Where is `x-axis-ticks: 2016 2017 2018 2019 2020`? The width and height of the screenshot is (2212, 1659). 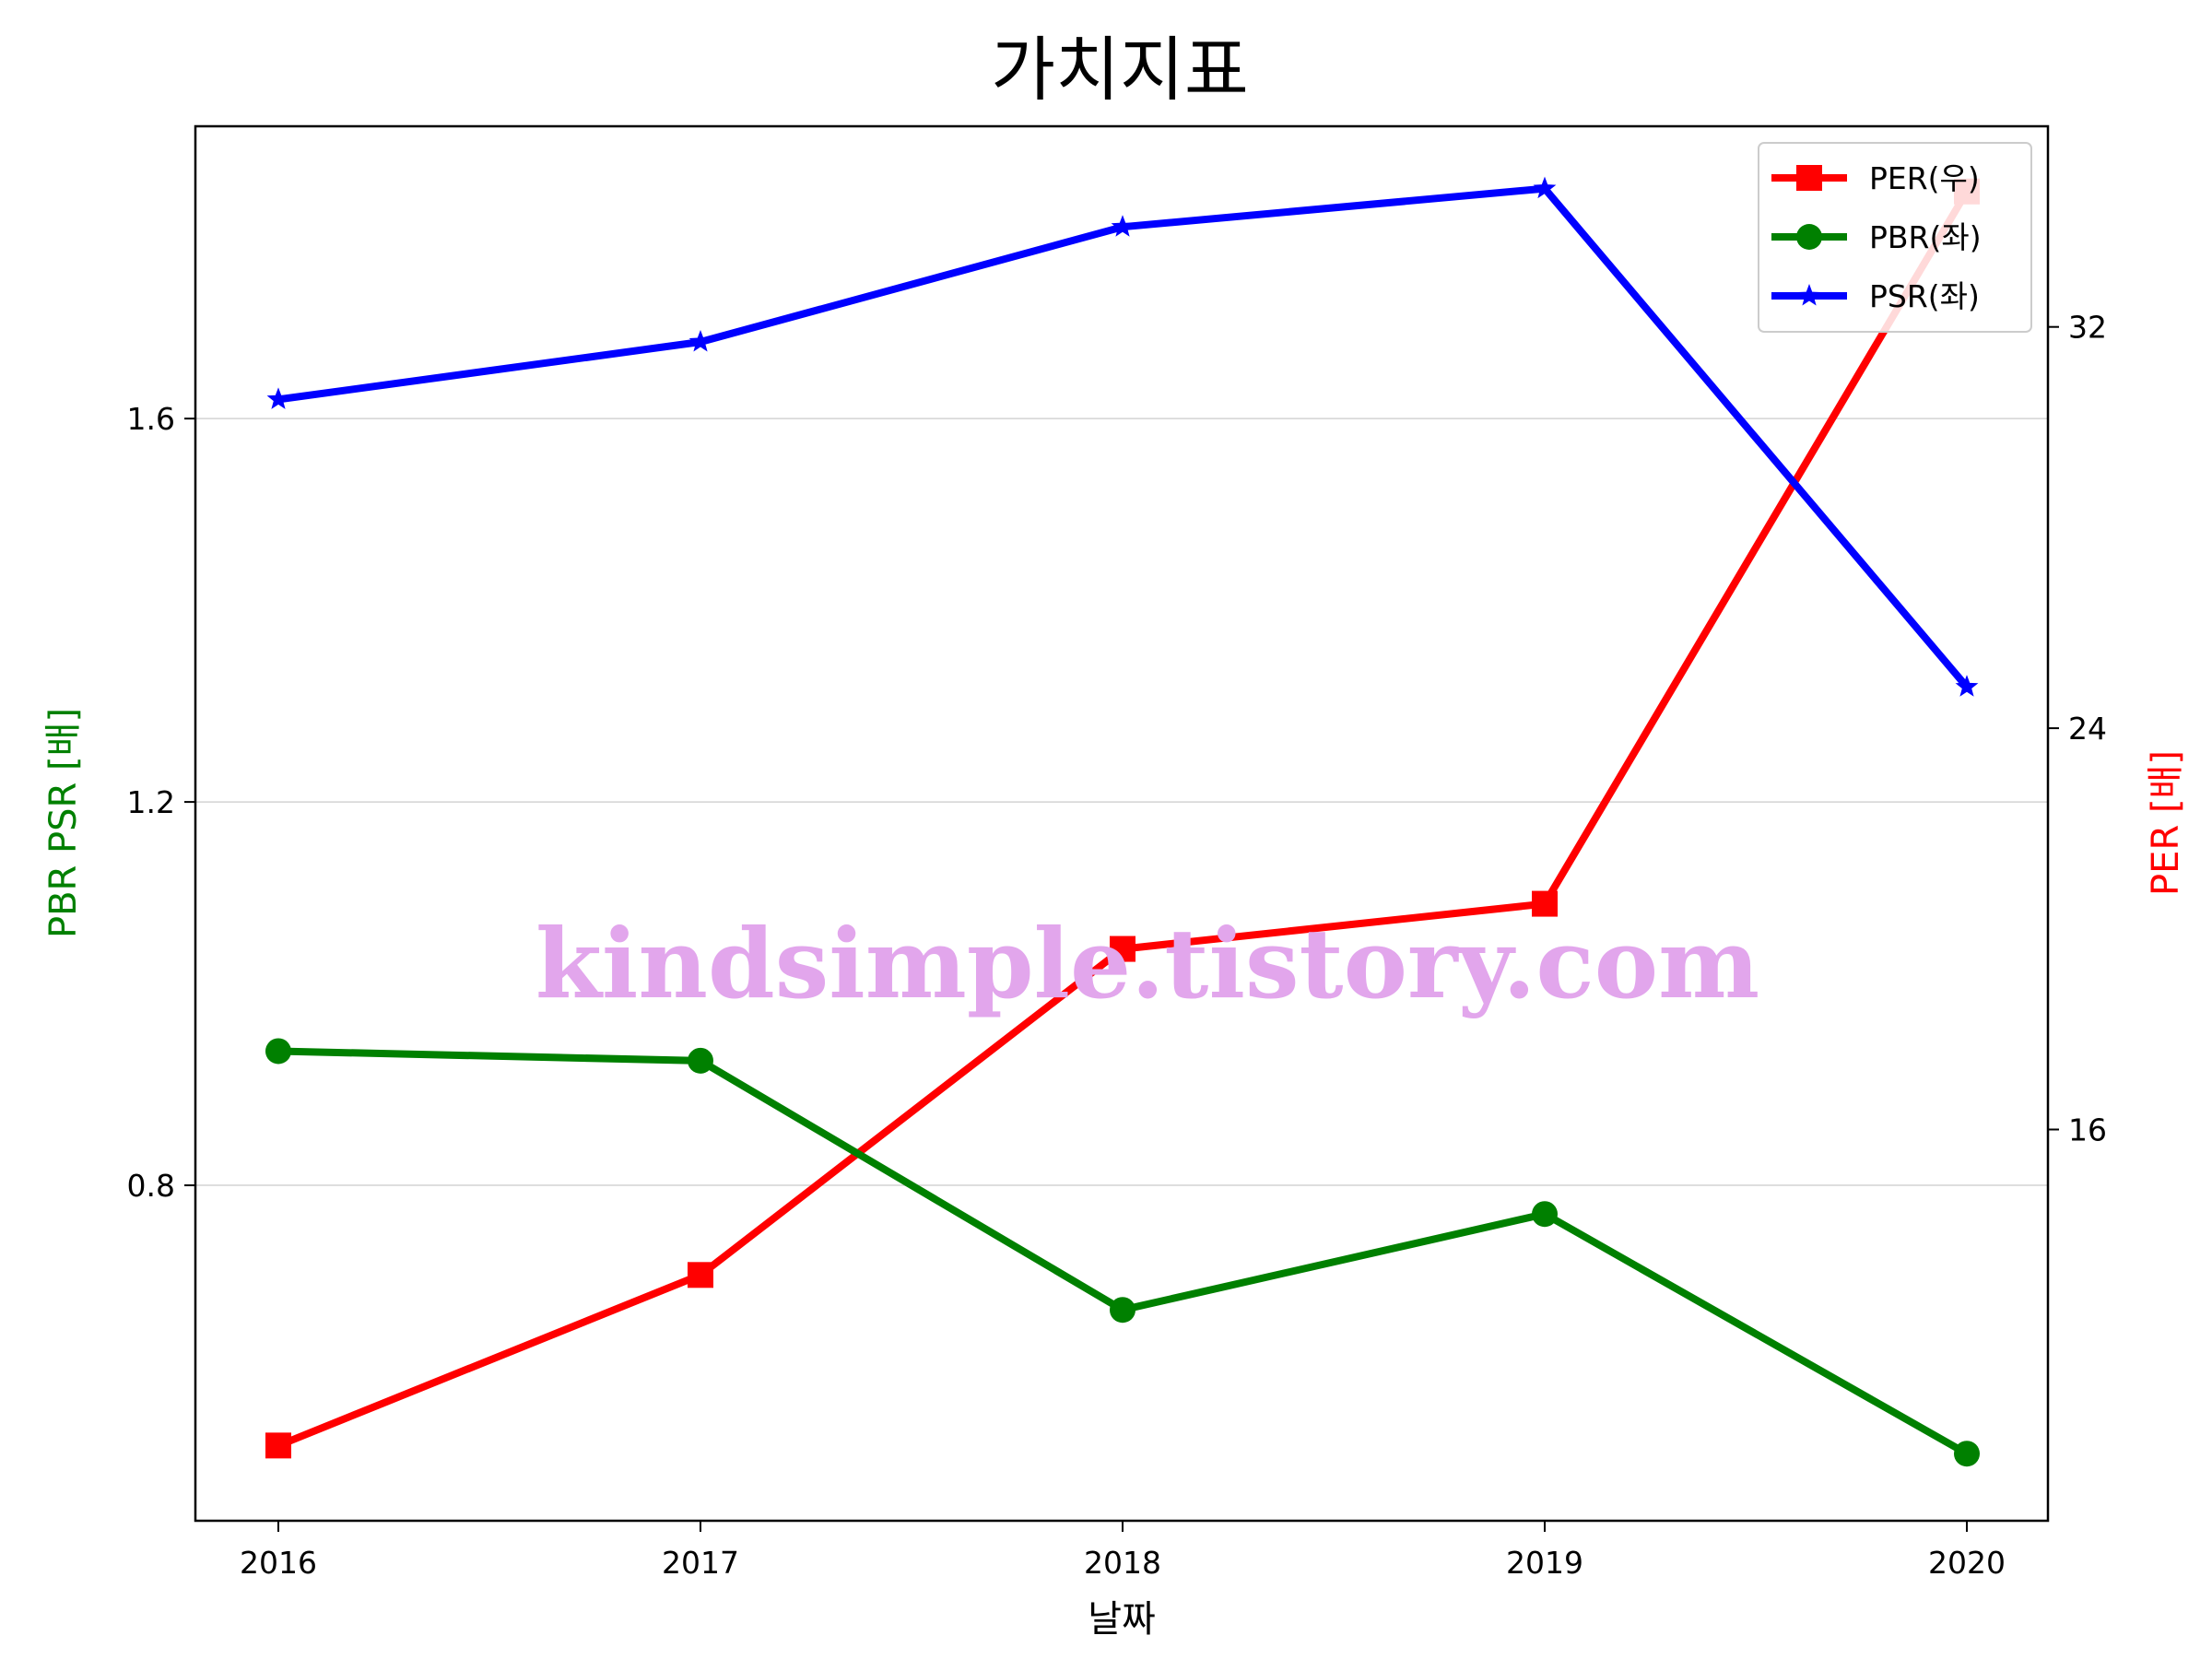
x-axis-ticks: 2016 2017 2018 2019 2020 is located at coordinates (1123, 1551).